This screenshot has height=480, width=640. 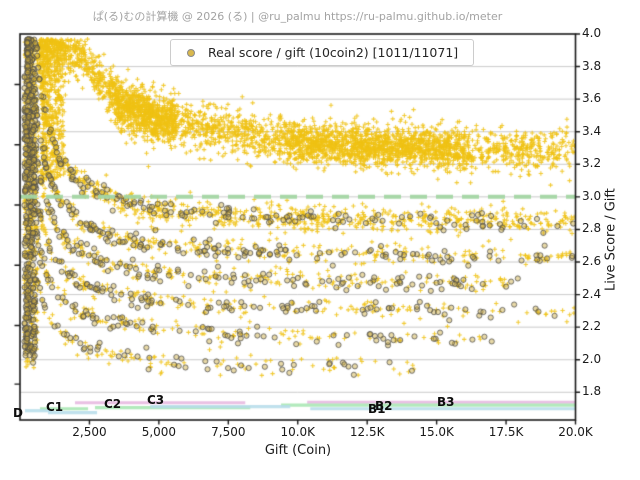 I want to click on rank-label-b3: B3, so click(x=446, y=402).